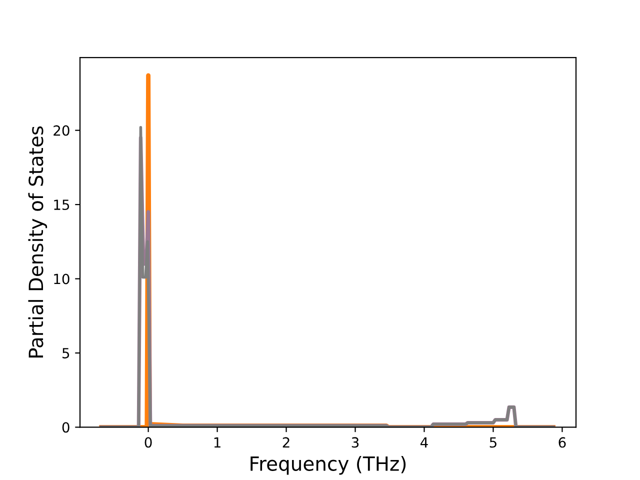 The width and height of the screenshot is (640, 480). What do you see at coordinates (424, 442) in the screenshot?
I see `x-tick-label: 4` at bounding box center [424, 442].